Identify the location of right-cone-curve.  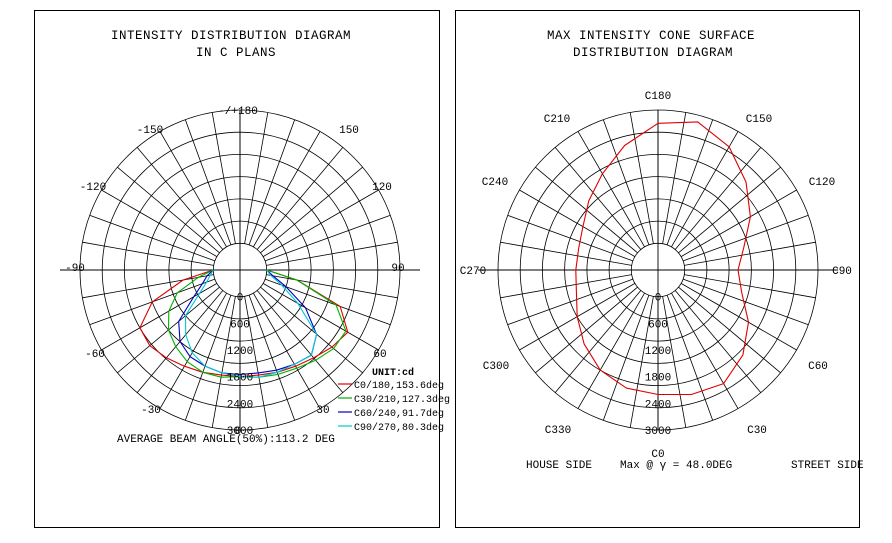
(663, 258).